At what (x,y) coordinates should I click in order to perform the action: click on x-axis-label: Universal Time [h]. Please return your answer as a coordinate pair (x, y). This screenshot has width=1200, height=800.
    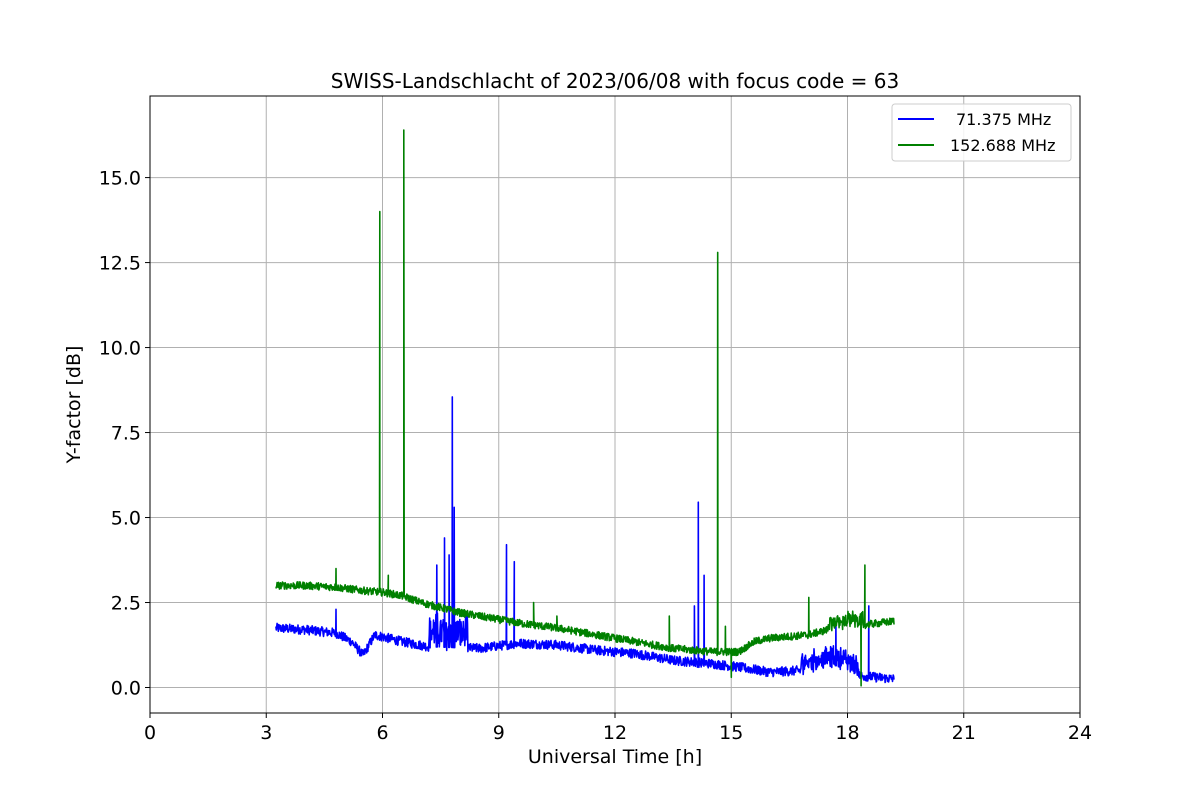
    Looking at the image, I should click on (615, 757).